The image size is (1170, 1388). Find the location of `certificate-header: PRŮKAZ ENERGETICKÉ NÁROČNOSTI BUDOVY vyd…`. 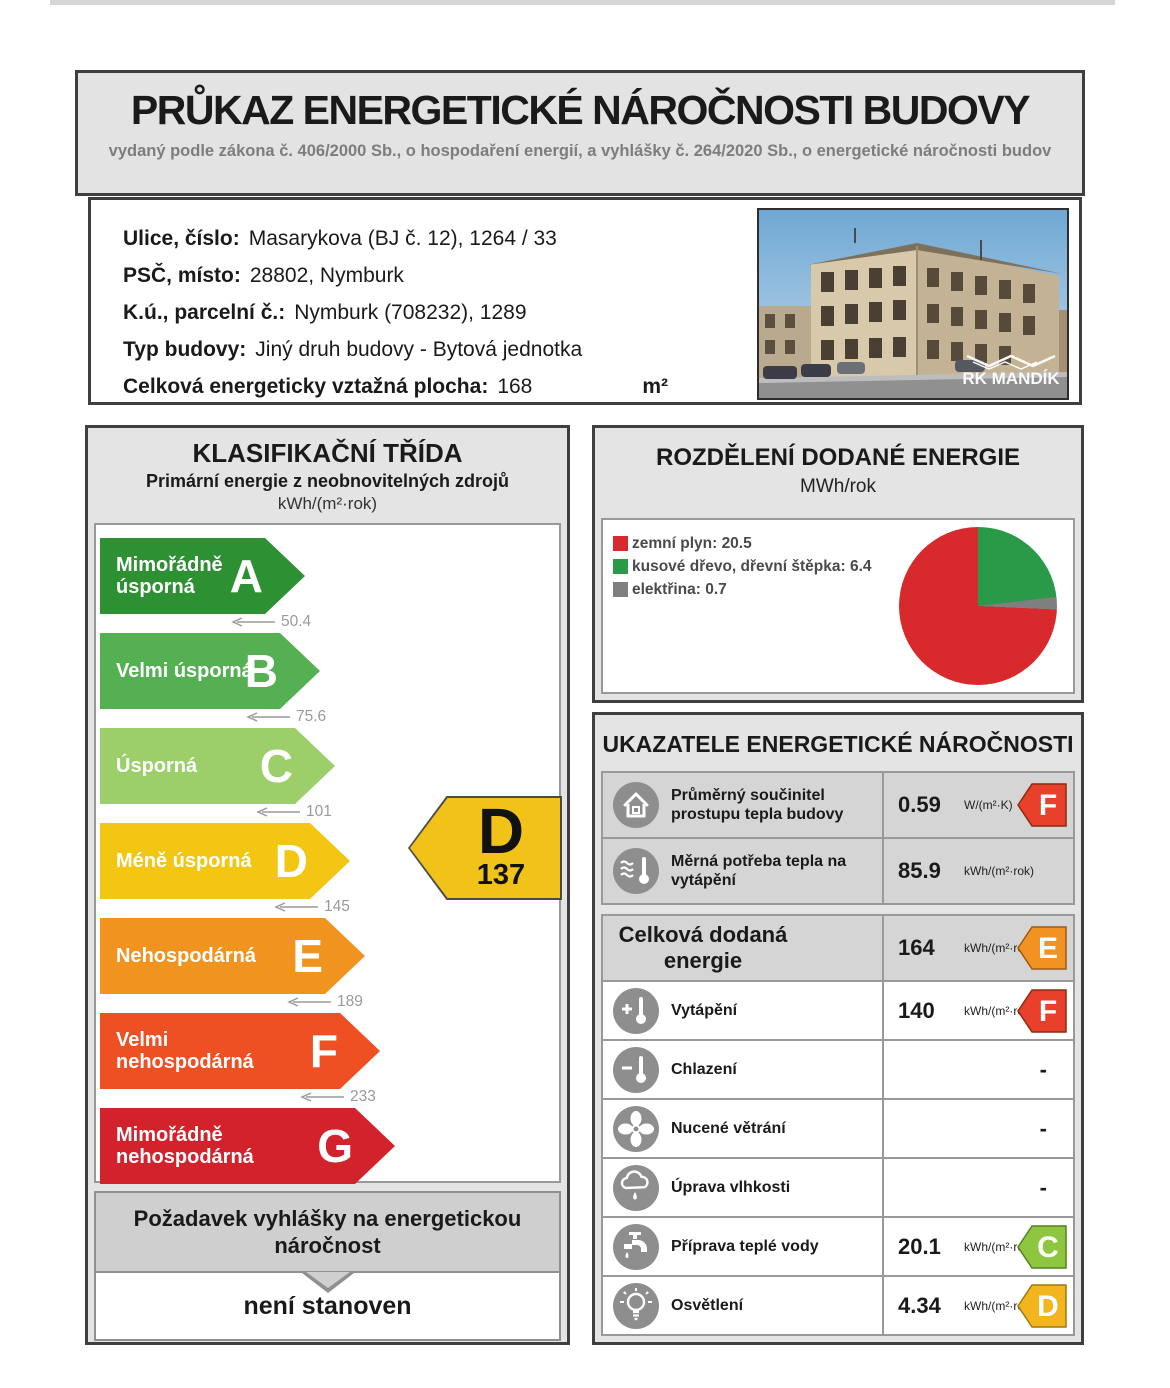

certificate-header: PRŮKAZ ENERGETICKÉ NÁROČNOSTI BUDOVY vyd… is located at coordinates (580, 133).